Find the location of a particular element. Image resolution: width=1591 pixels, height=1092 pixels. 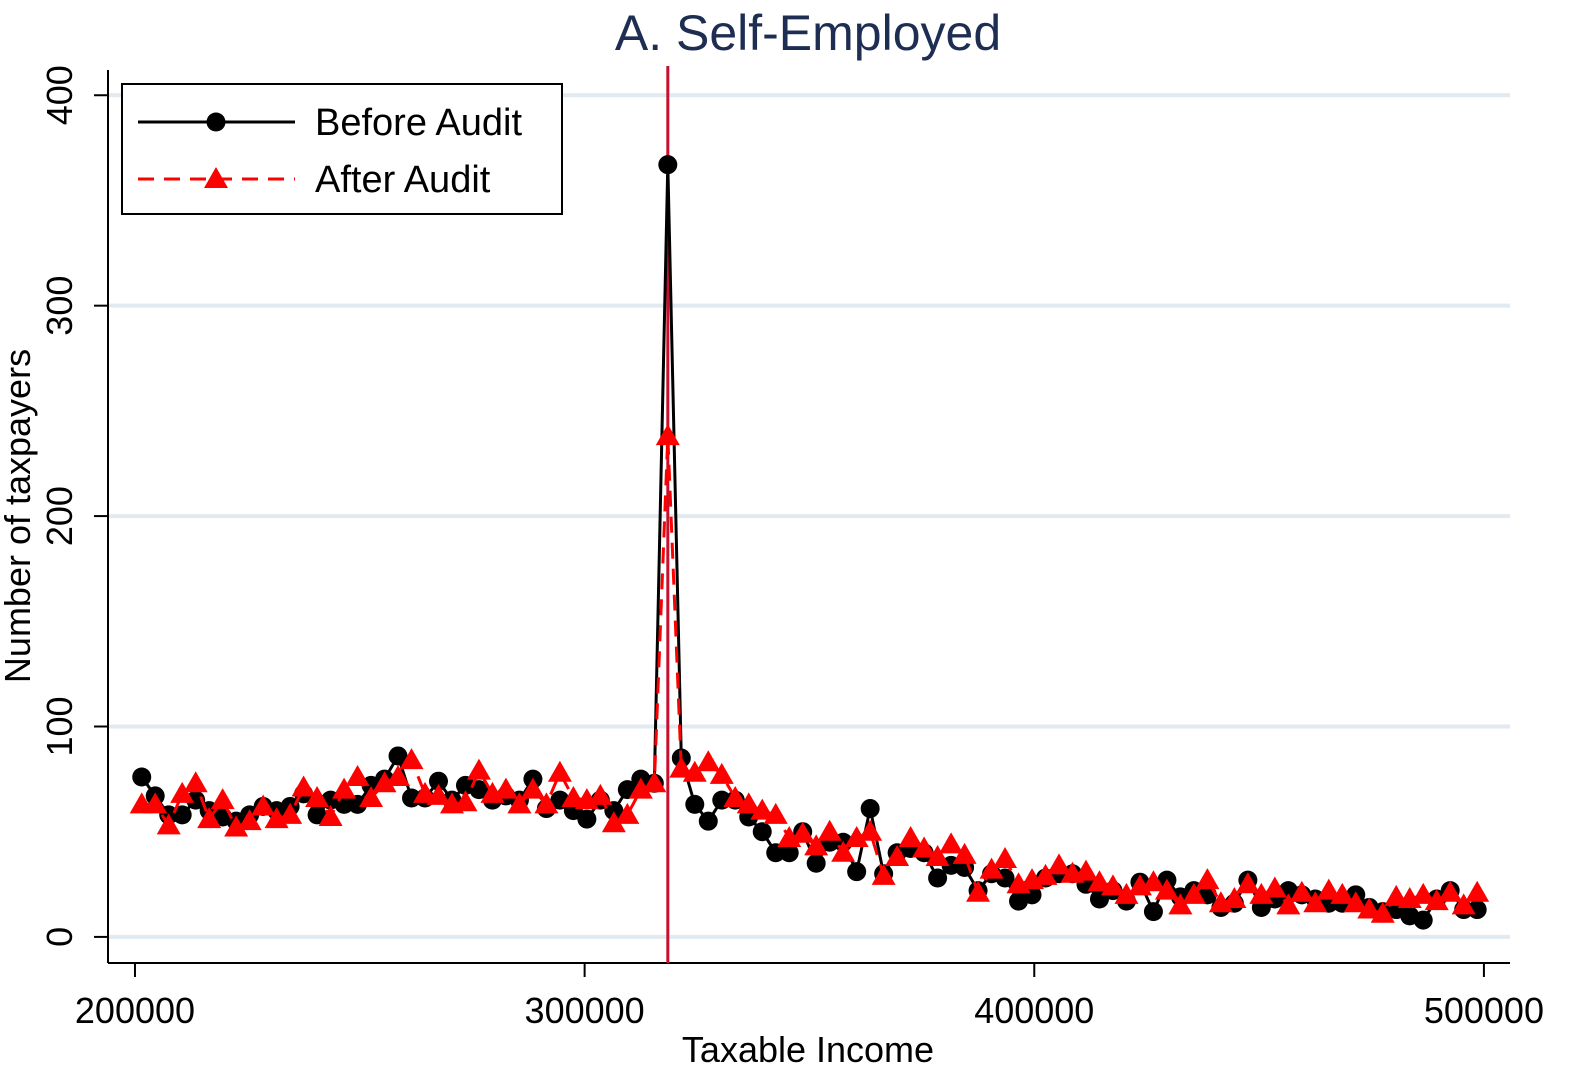

x-axis-label: Taxable Income is located at coordinates (808, 1049).